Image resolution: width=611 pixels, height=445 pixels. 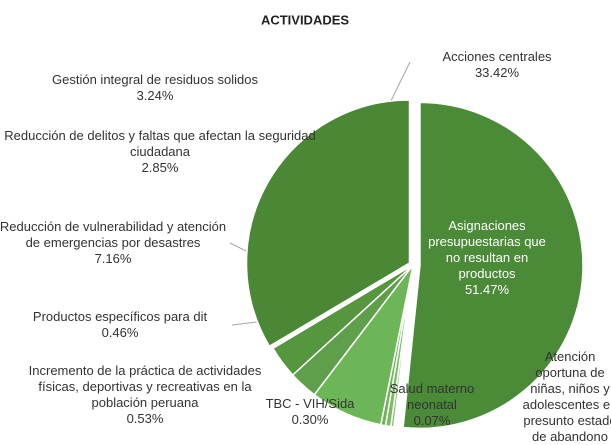 I want to click on slice-label: Productos específicos para dit 0.46%, so click(x=120, y=325).